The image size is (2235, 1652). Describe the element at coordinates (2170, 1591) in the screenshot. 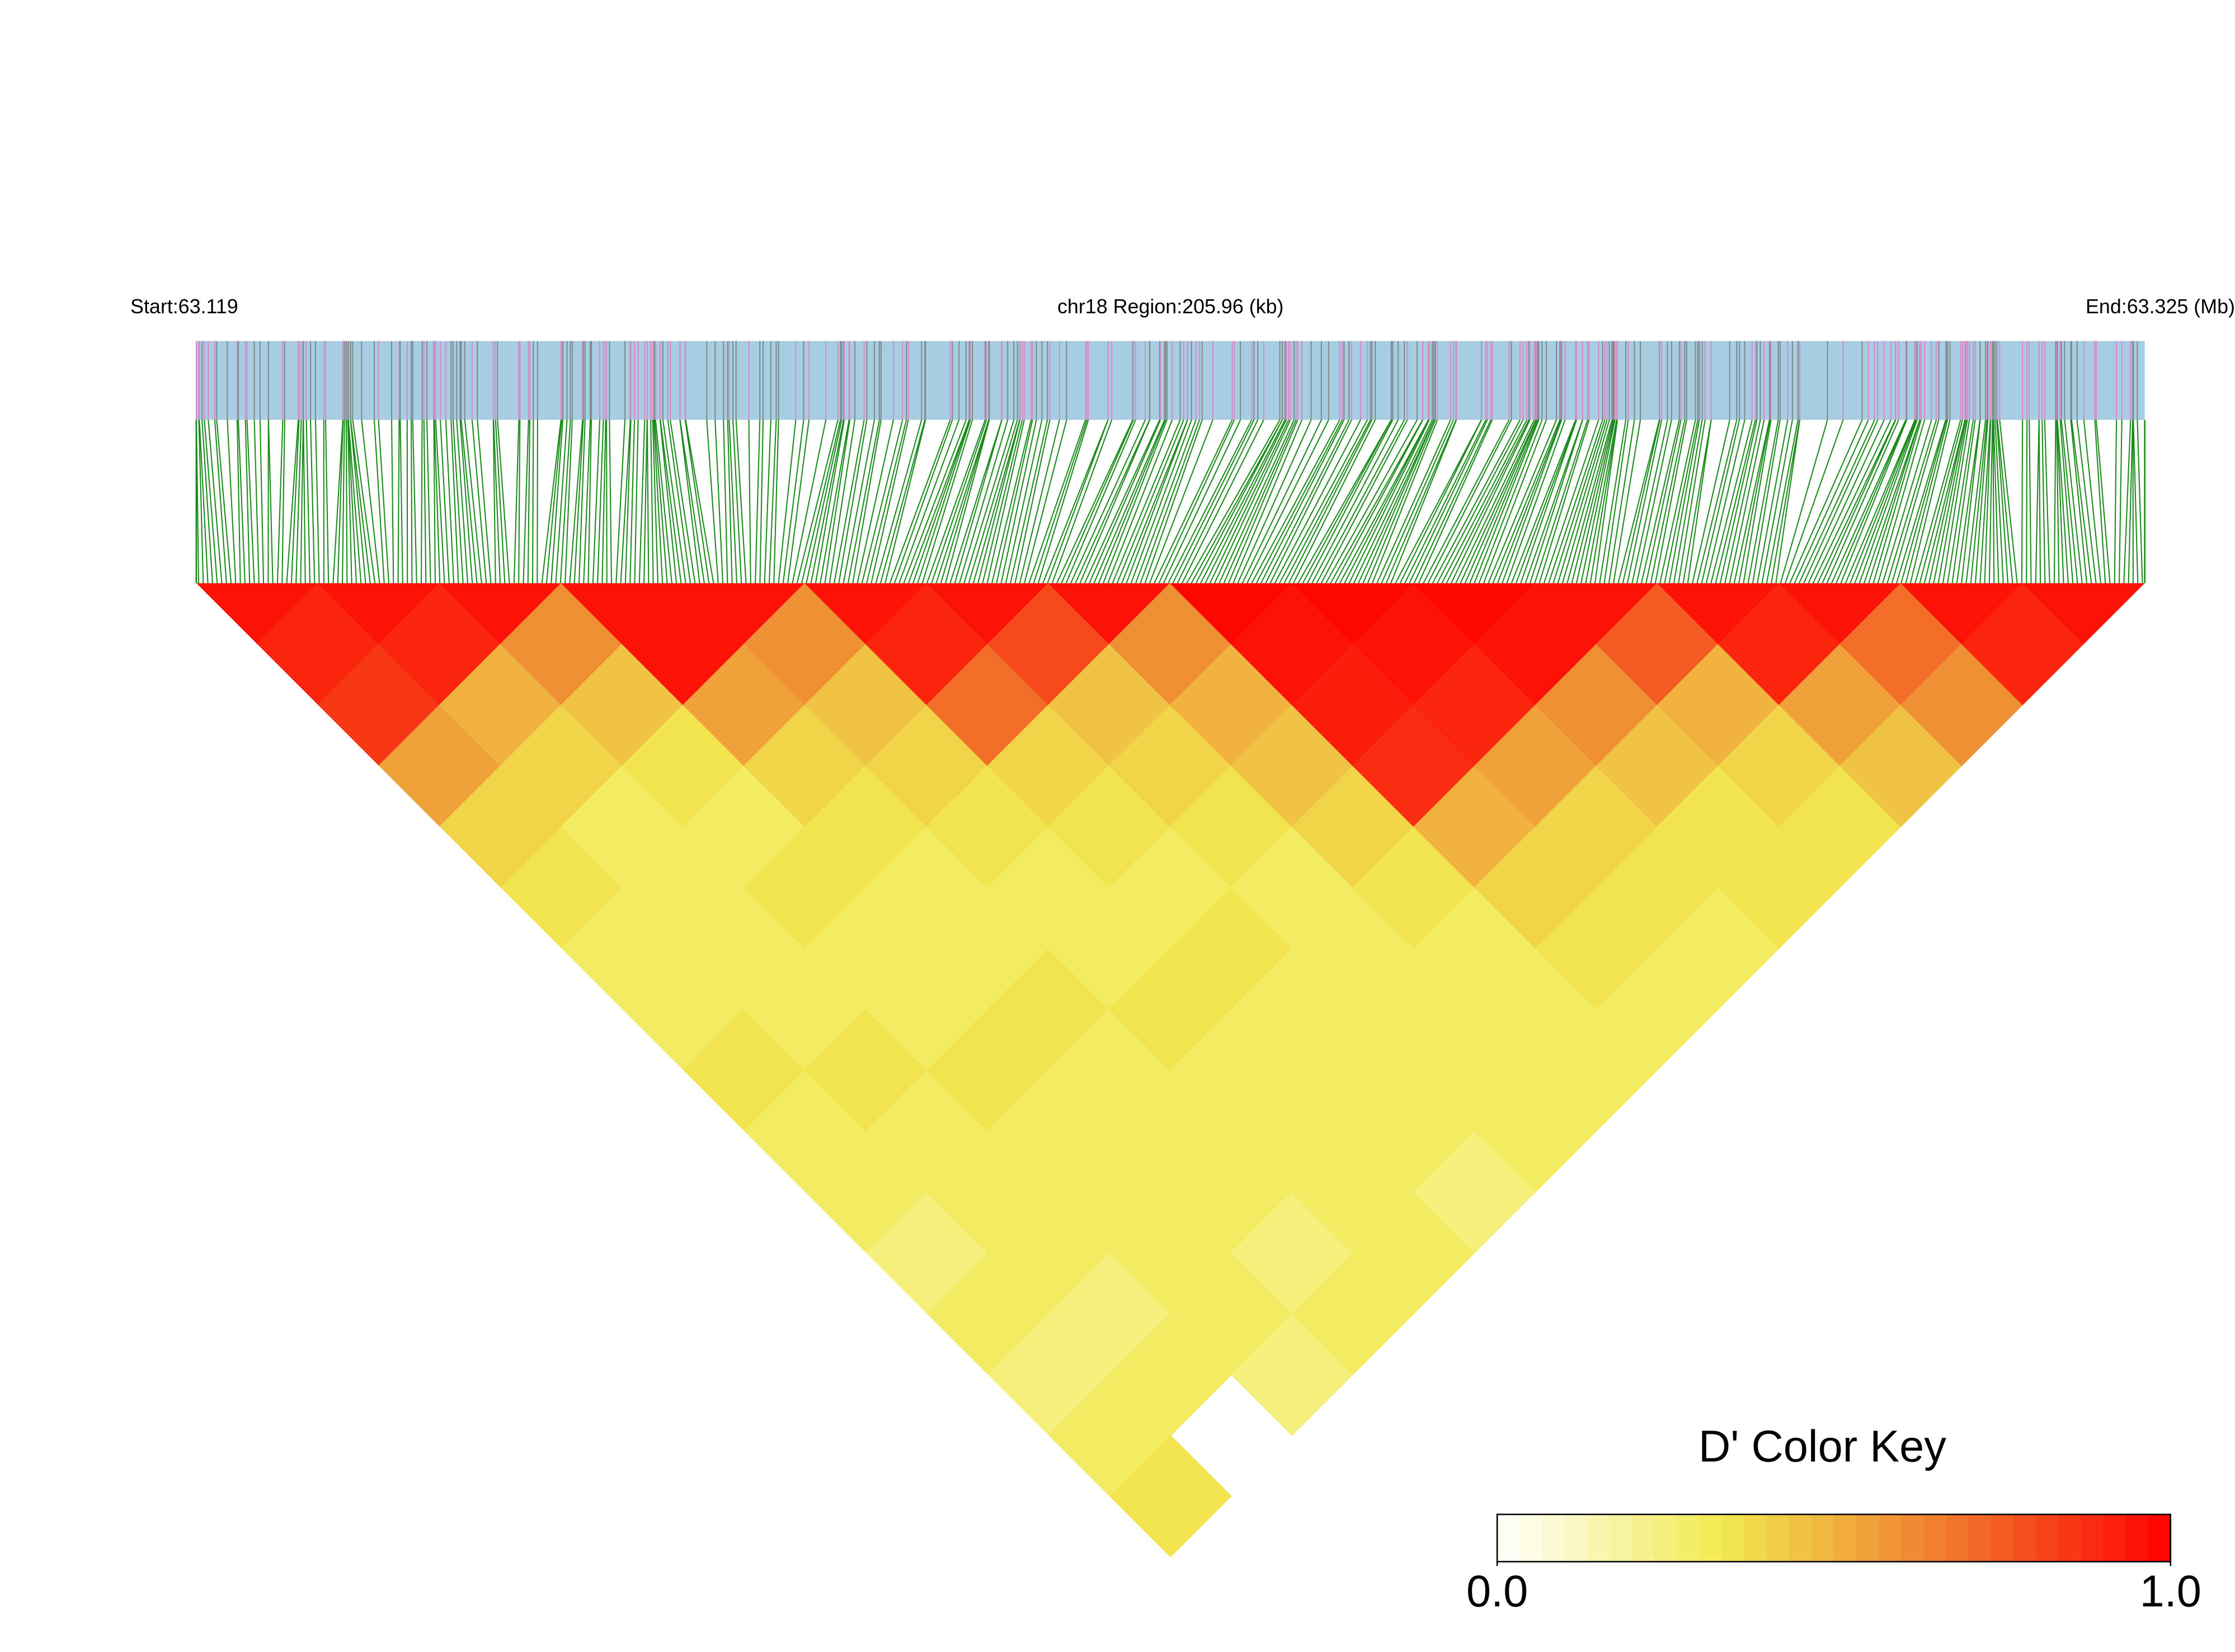

I see `colorbar-tick-label: 1.0` at that location.